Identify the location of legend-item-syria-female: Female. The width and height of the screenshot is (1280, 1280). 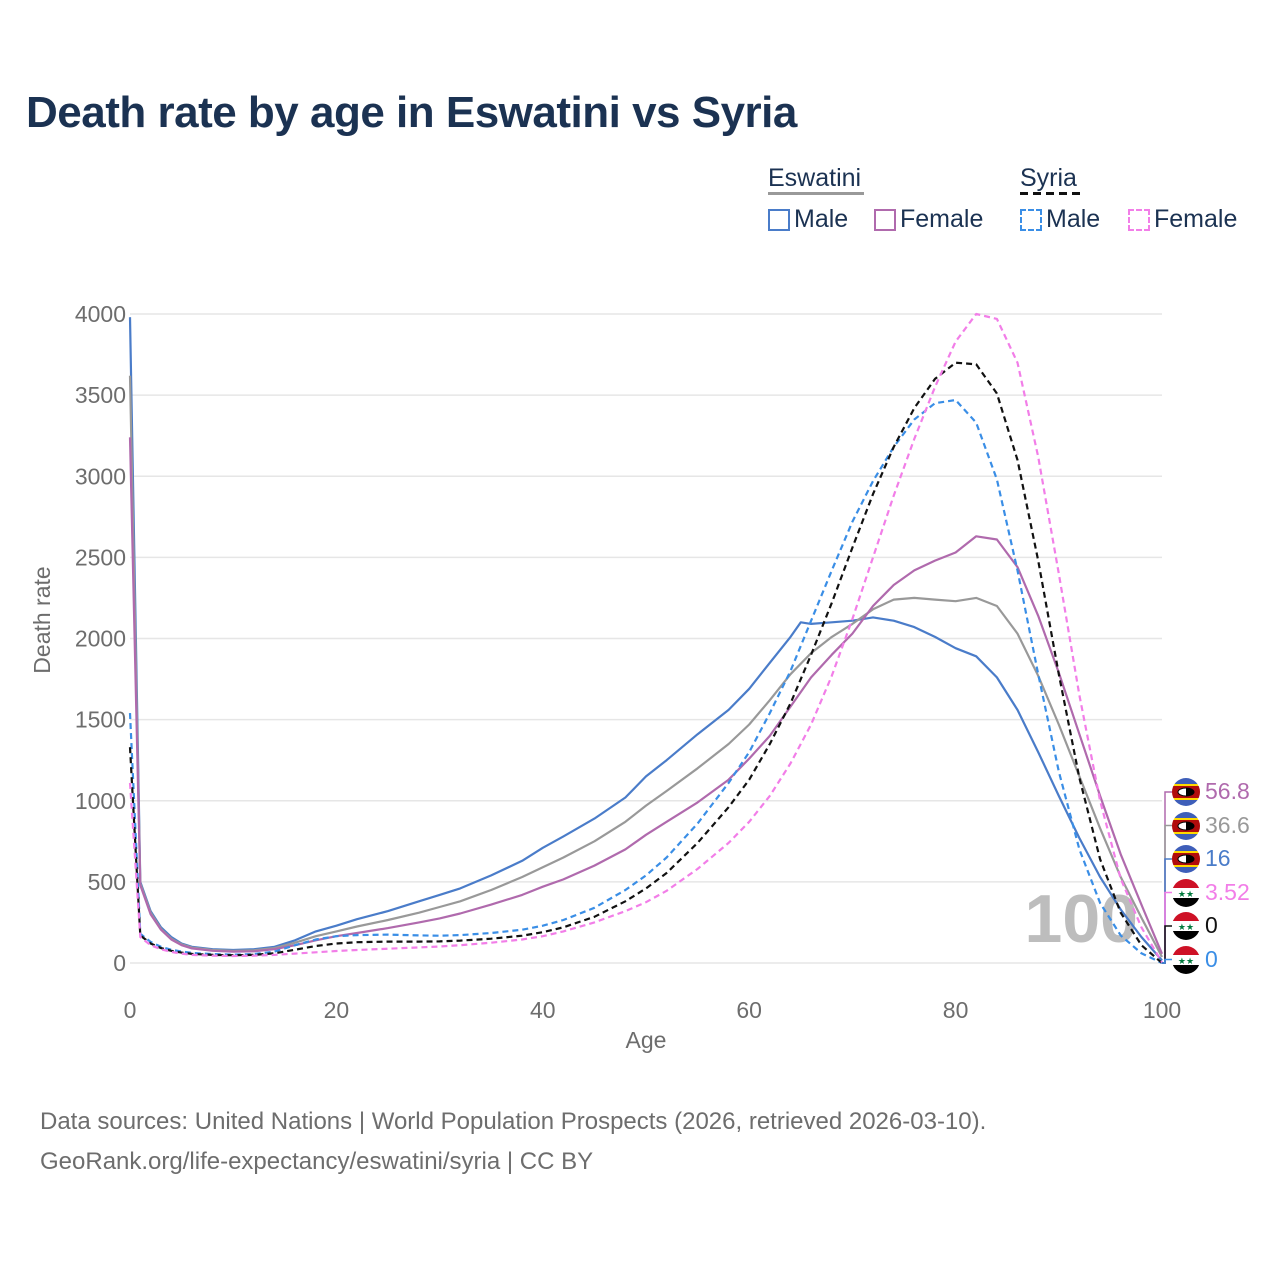
(1182, 219).